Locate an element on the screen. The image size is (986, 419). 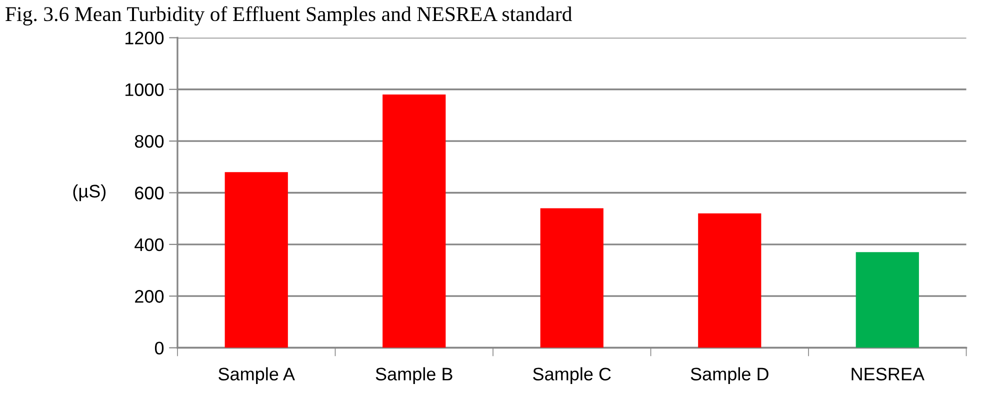
y-tick-label: 1200 is located at coordinates (145, 38).